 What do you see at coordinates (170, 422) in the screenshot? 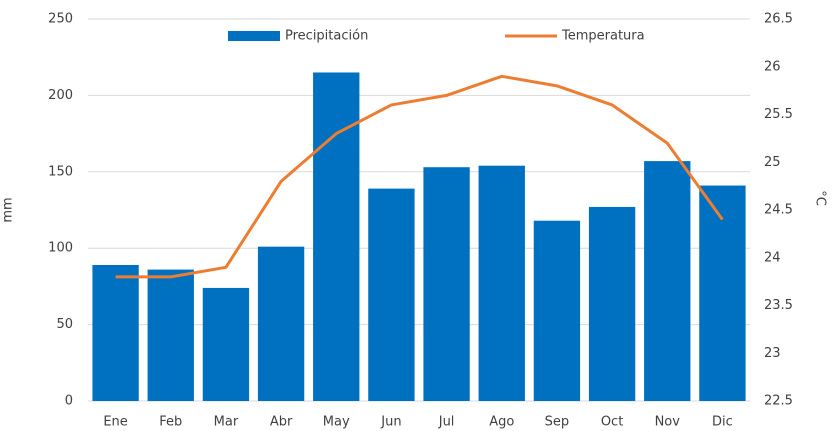
I see `x-tick-label: Feb` at bounding box center [170, 422].